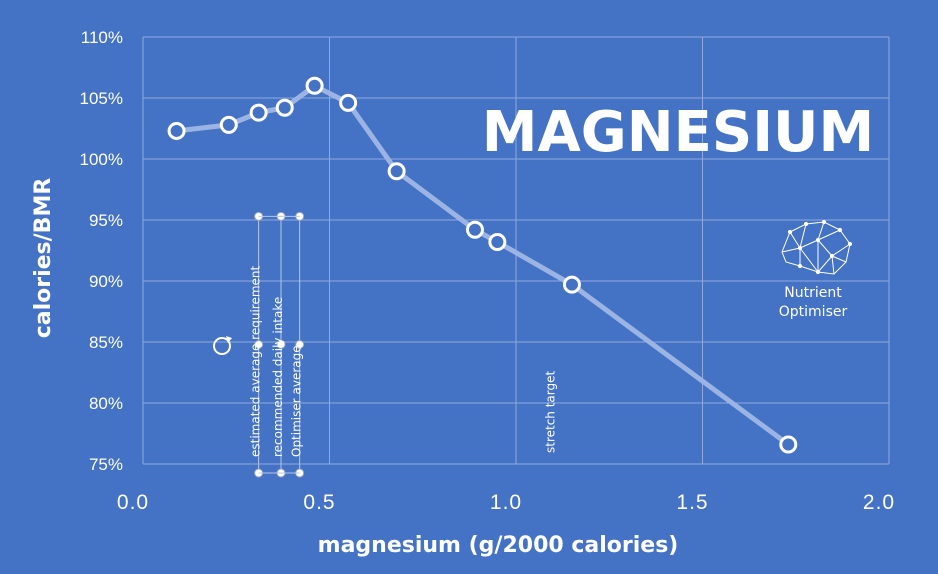 This screenshot has width=938, height=574. What do you see at coordinates (813, 312) in the screenshot?
I see `logo-line2: Optimiser` at bounding box center [813, 312].